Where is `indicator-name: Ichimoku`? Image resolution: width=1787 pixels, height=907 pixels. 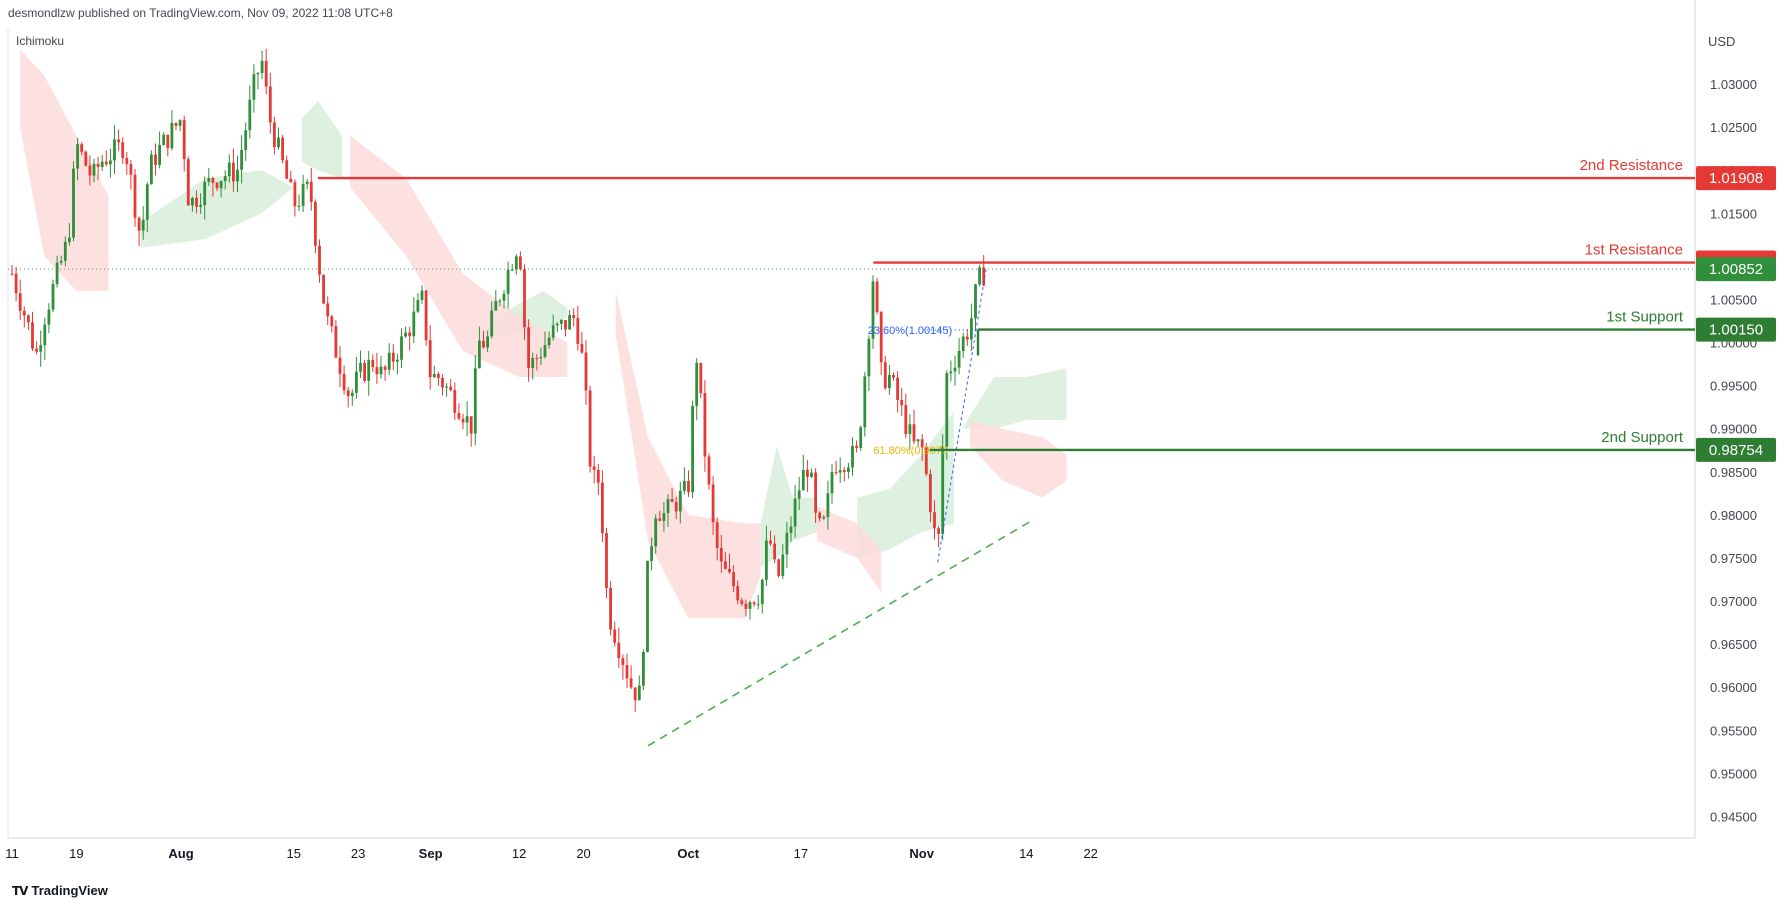
indicator-name: Ichimoku is located at coordinates (40, 41).